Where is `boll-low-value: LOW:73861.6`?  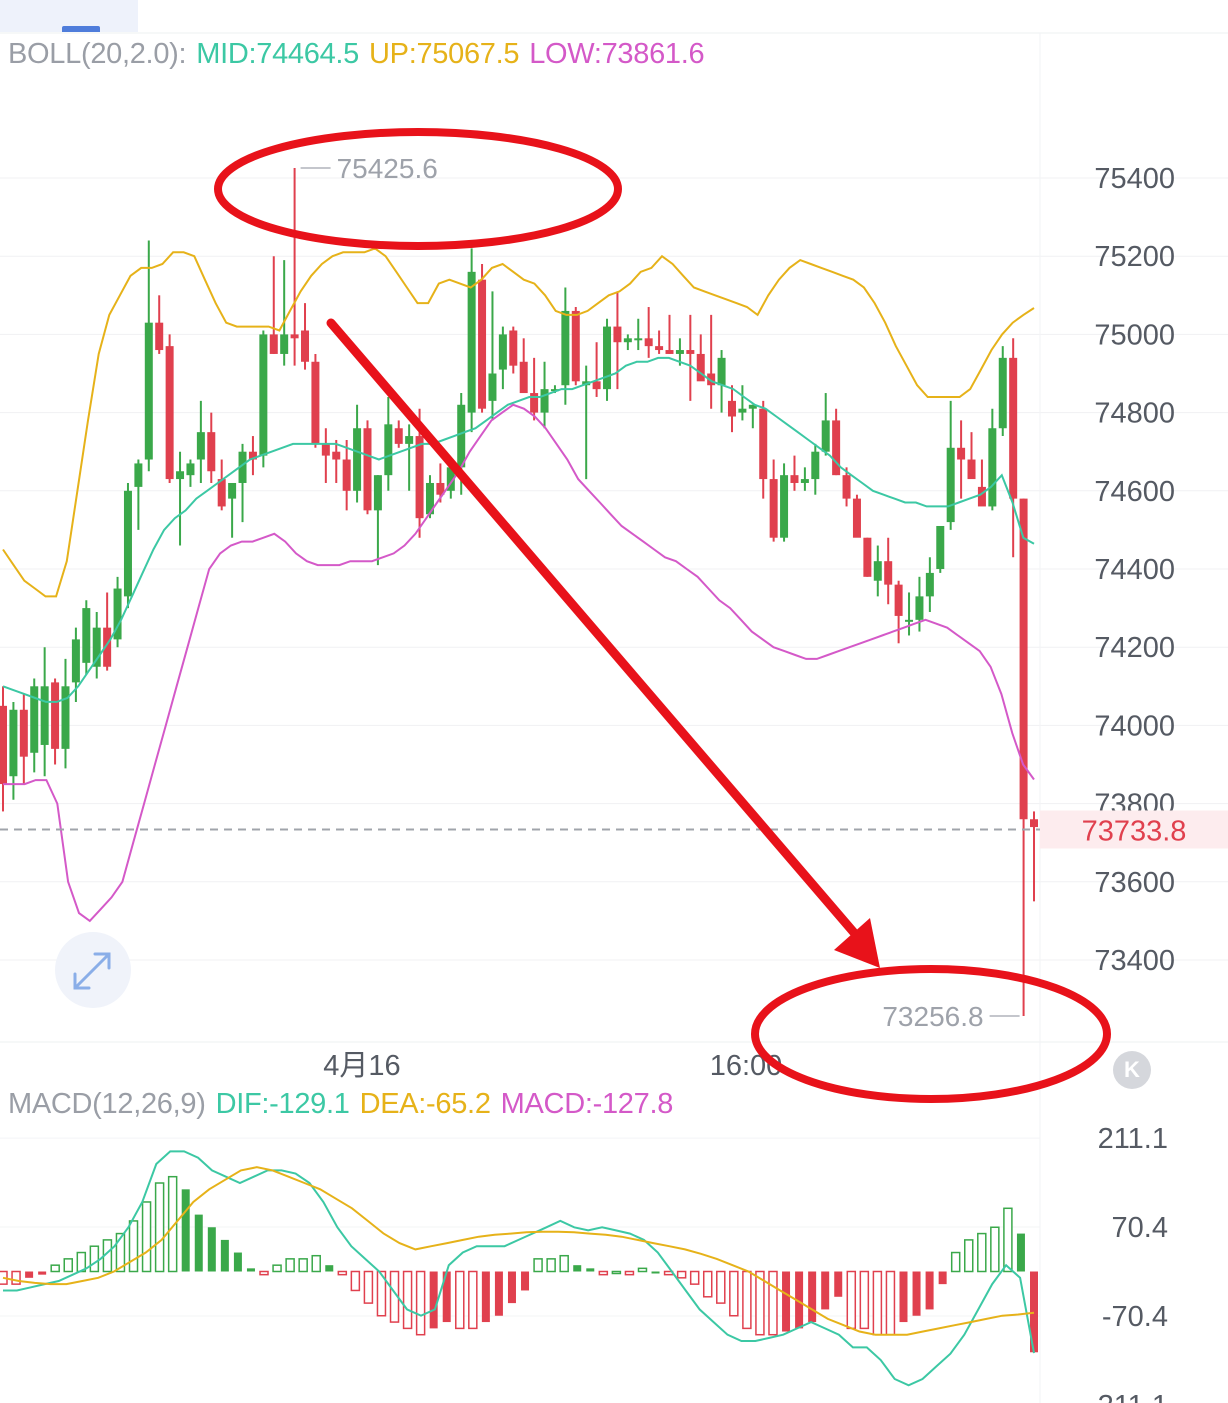 boll-low-value: LOW:73861.6 is located at coordinates (617, 54).